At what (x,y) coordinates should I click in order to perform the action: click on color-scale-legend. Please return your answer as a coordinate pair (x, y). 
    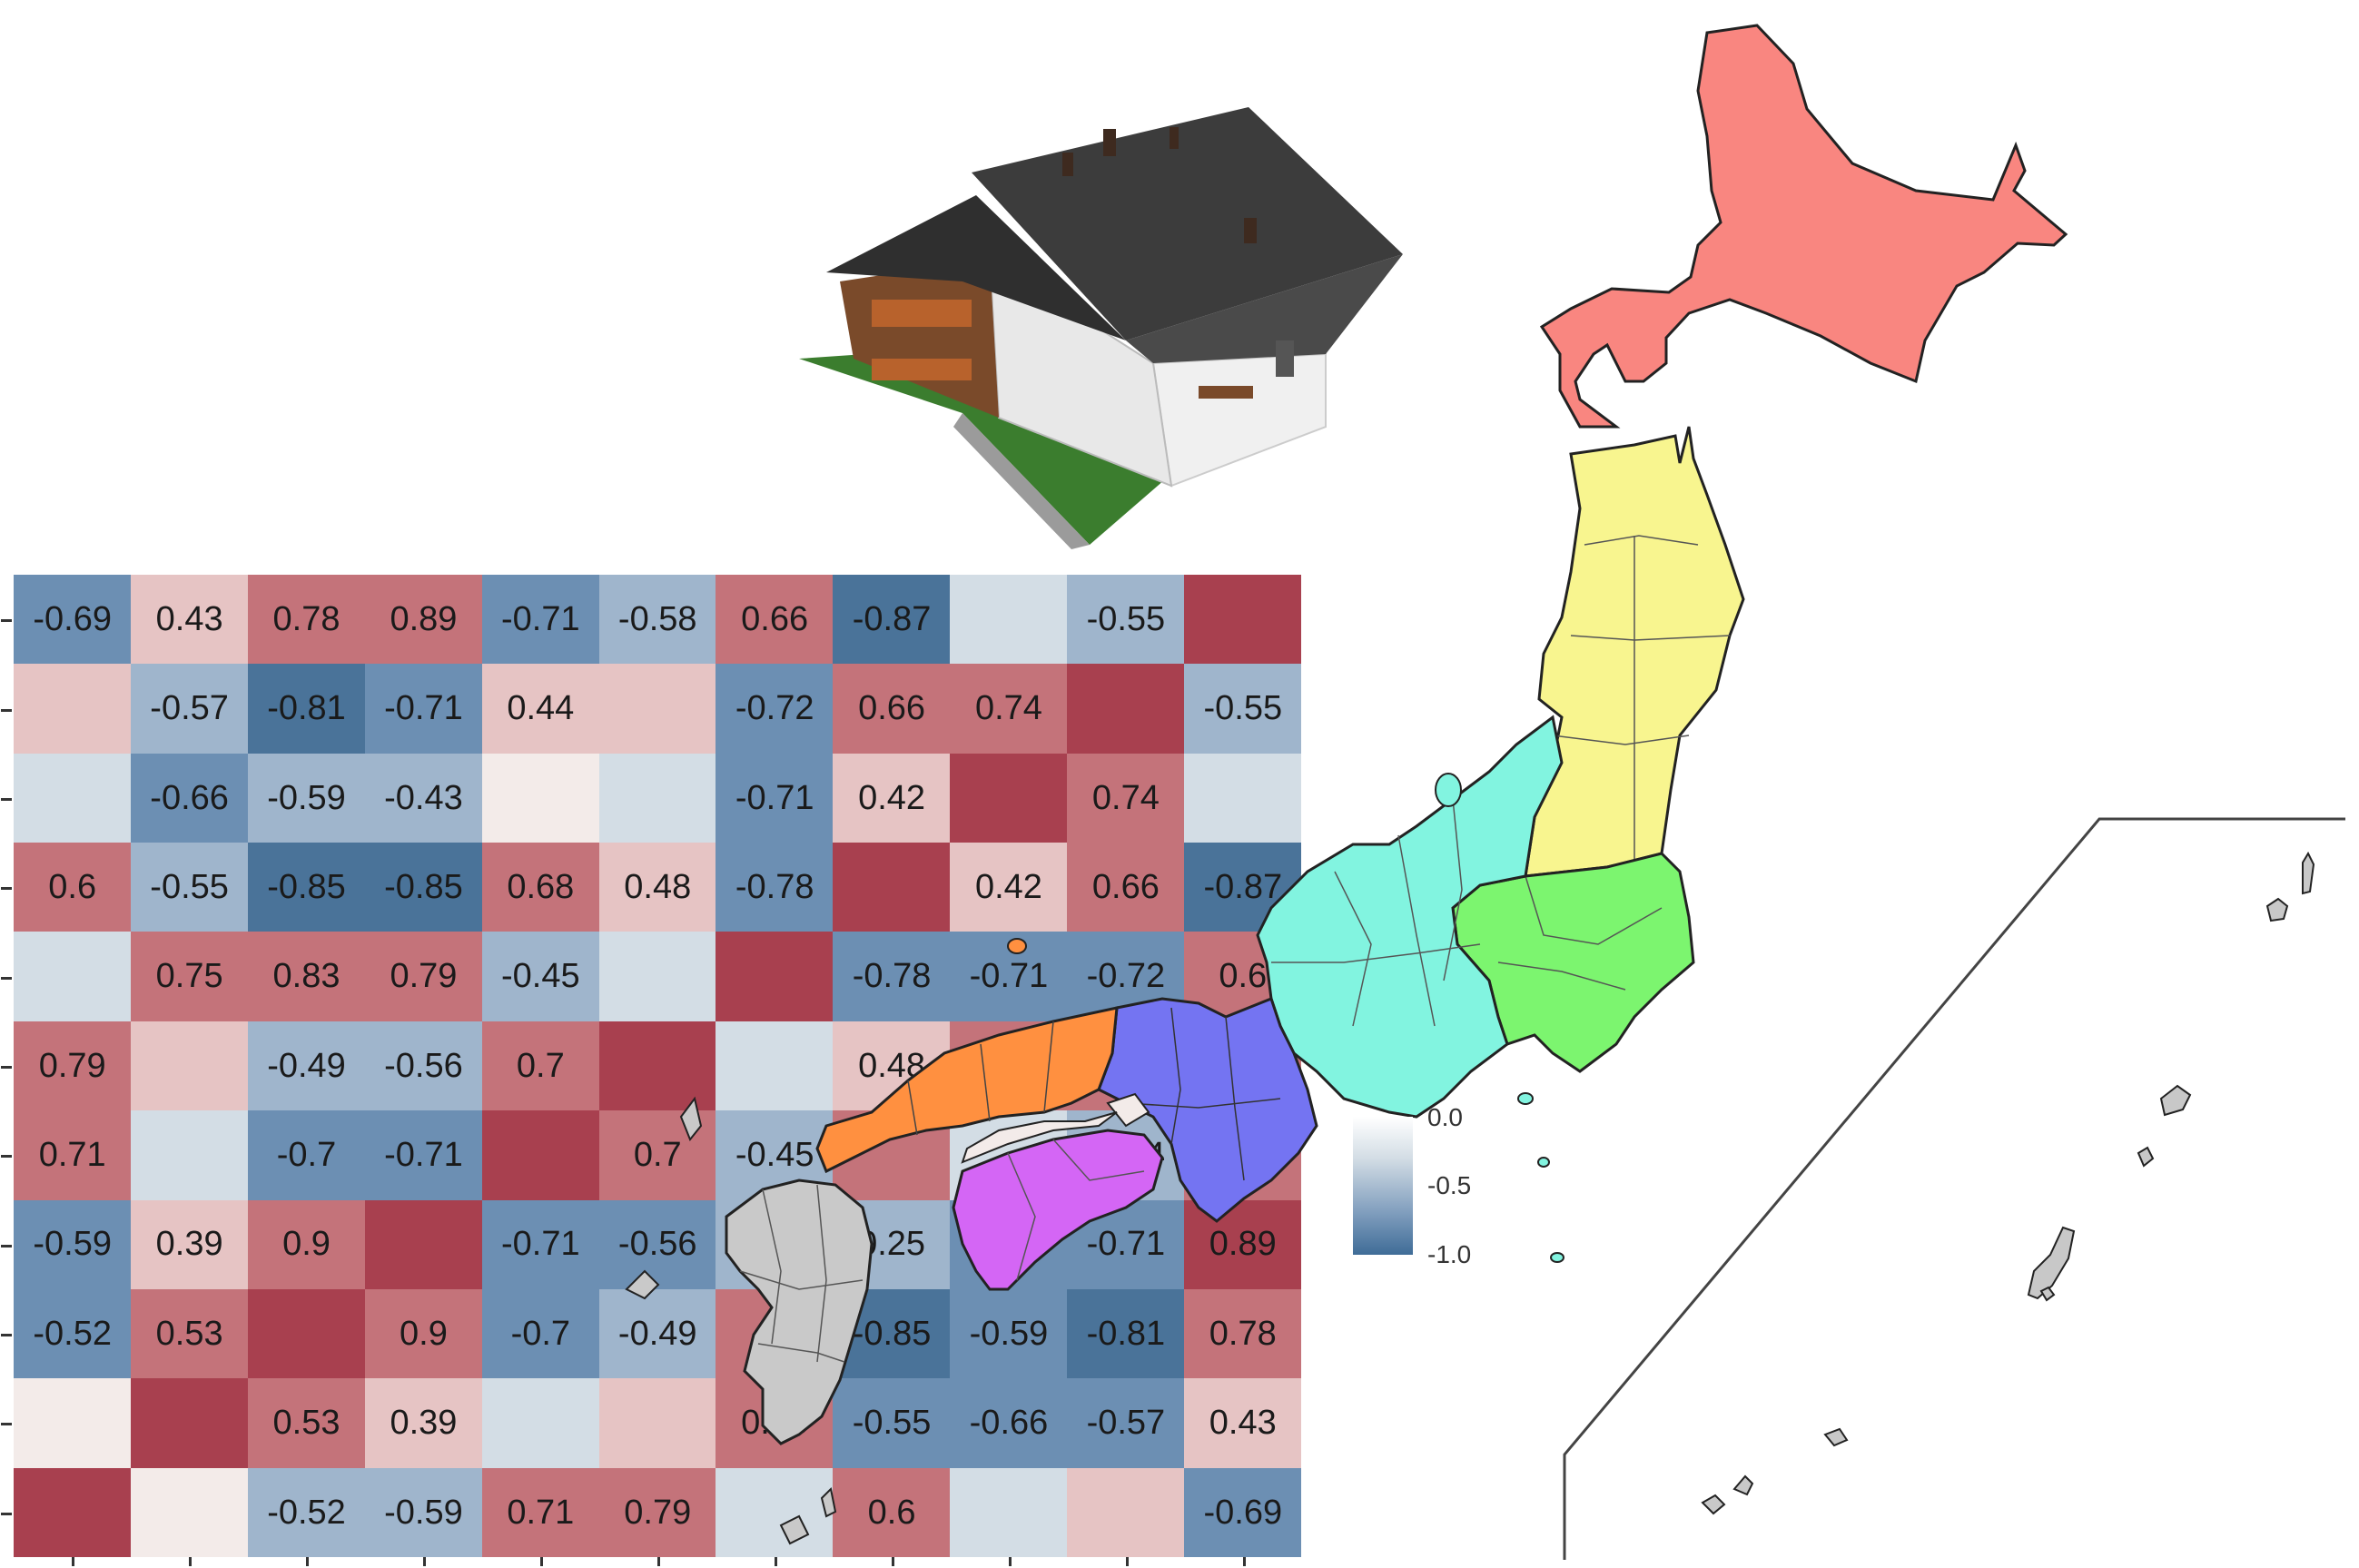
    Looking at the image, I should click on (1383, 1186).